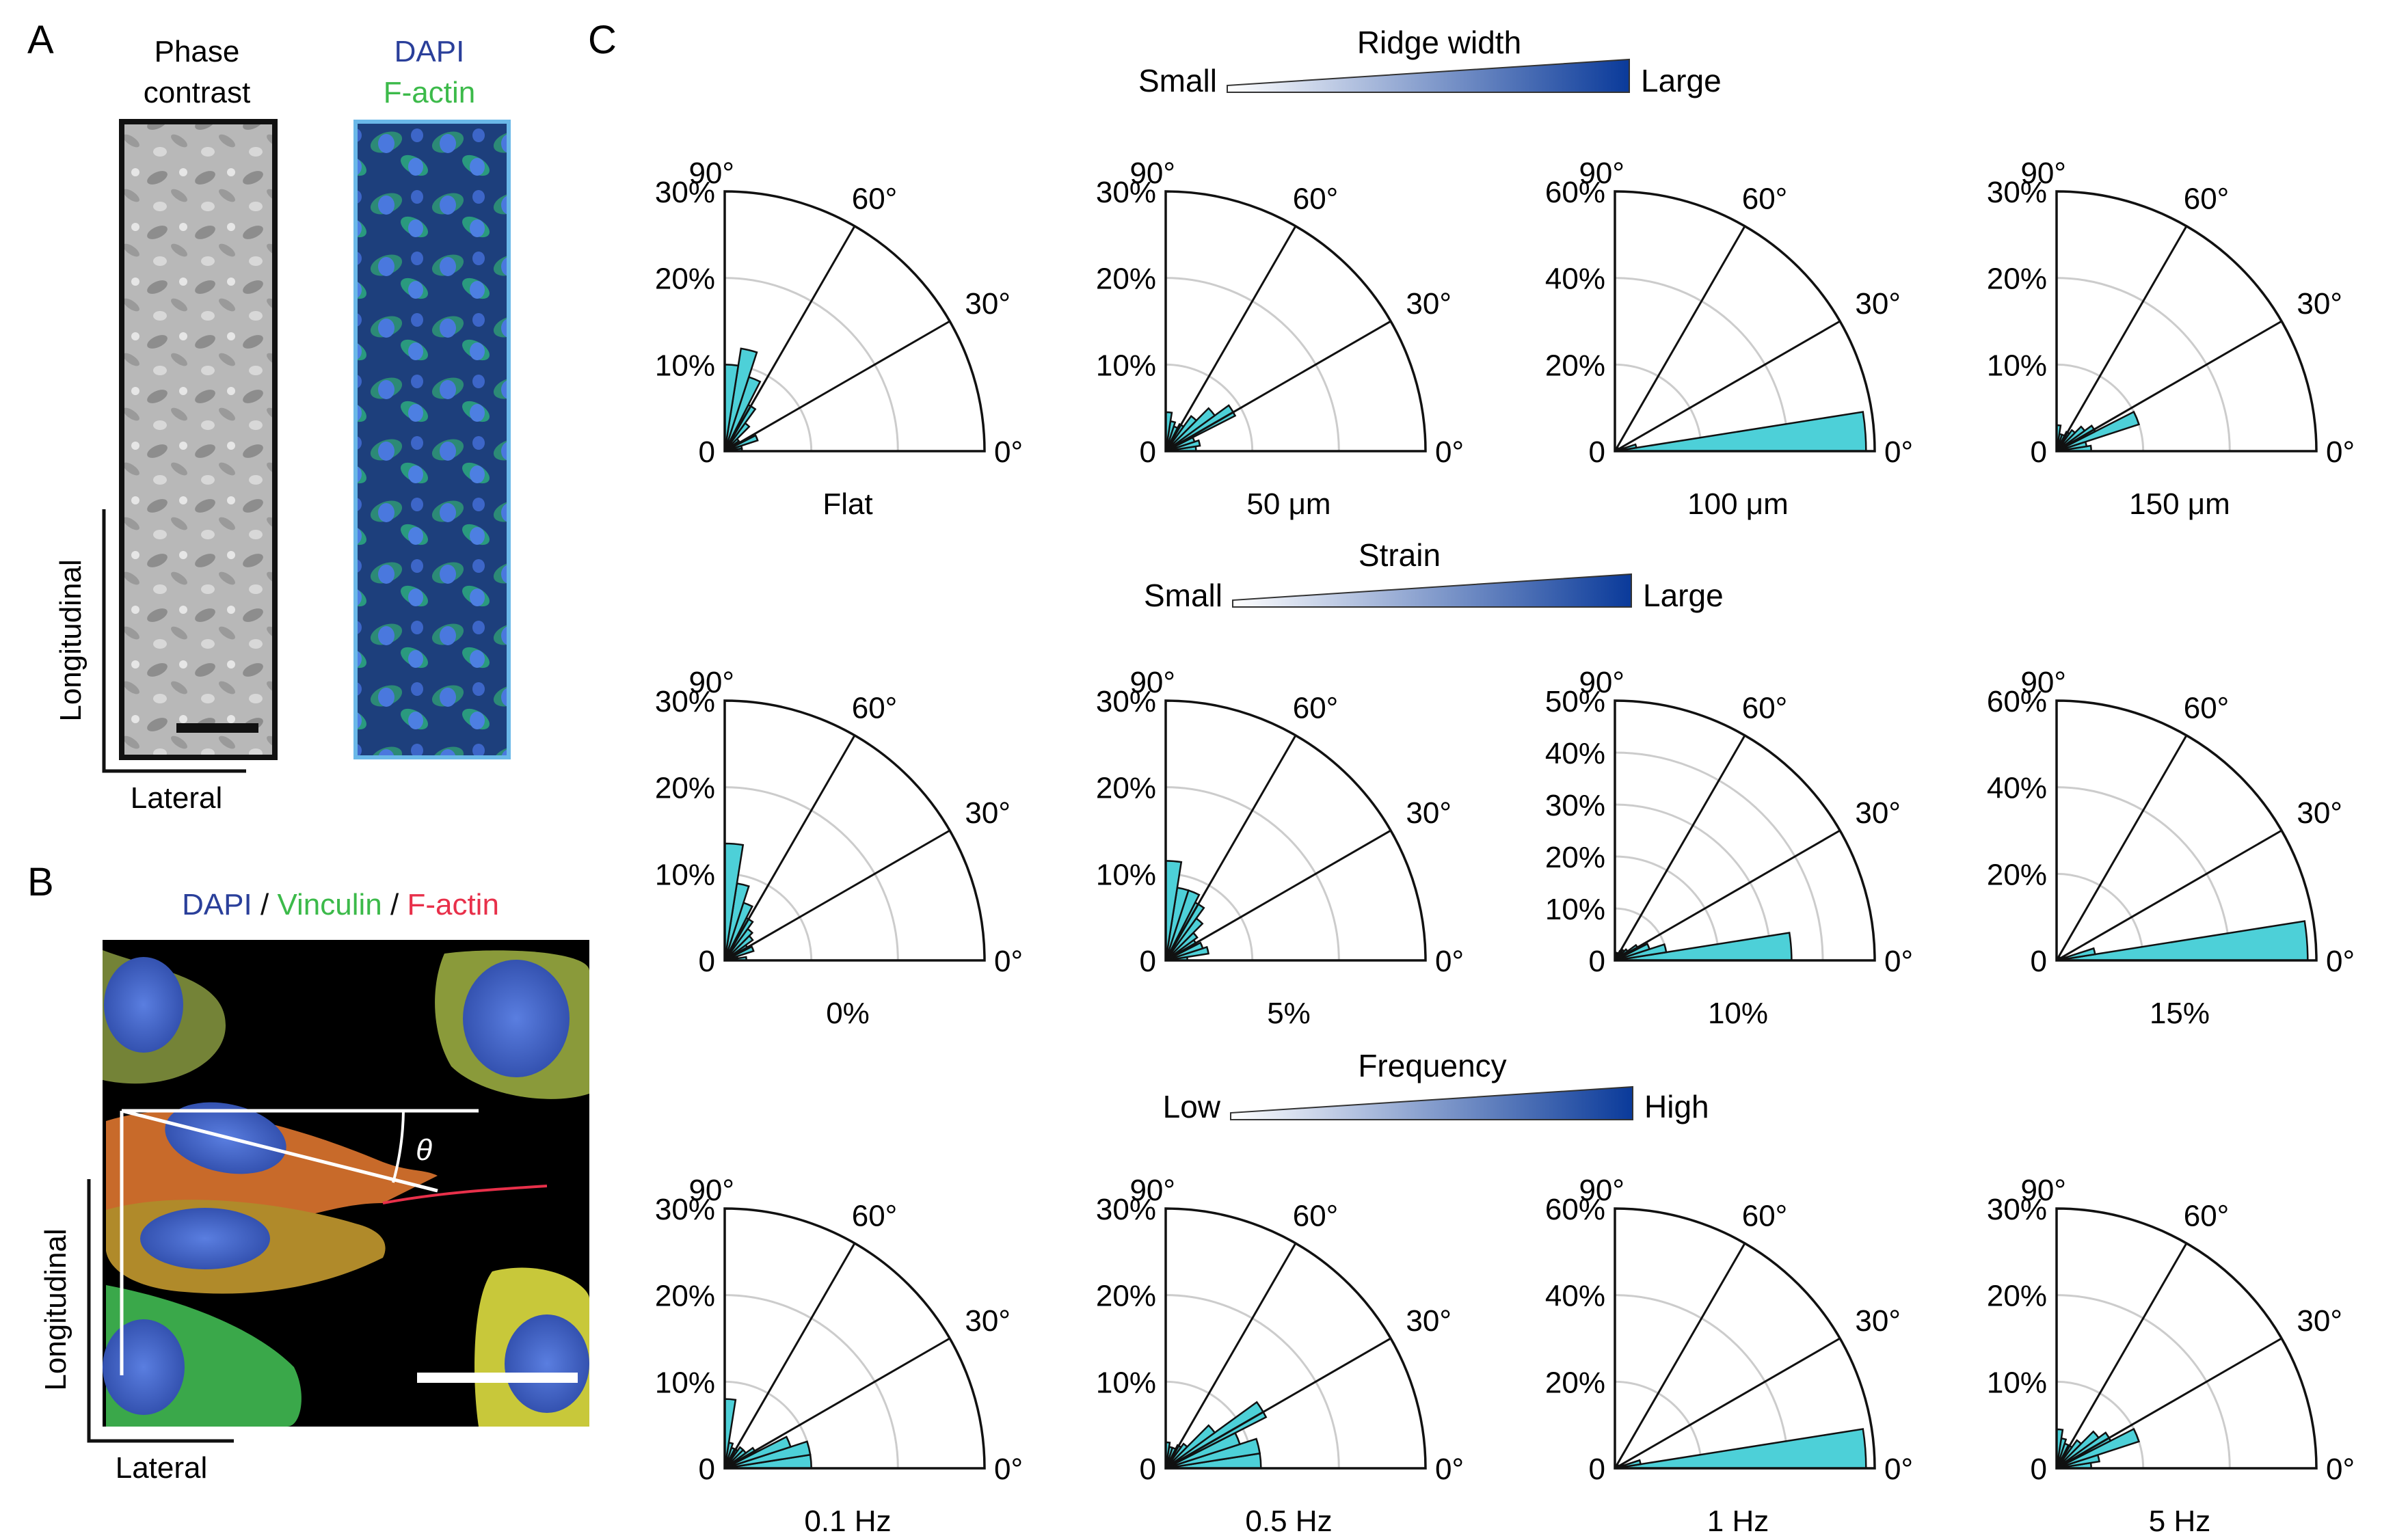 This screenshot has width=2408, height=1538. I want to click on gradient-ridge-width-title: Ridge width, so click(1439, 42).